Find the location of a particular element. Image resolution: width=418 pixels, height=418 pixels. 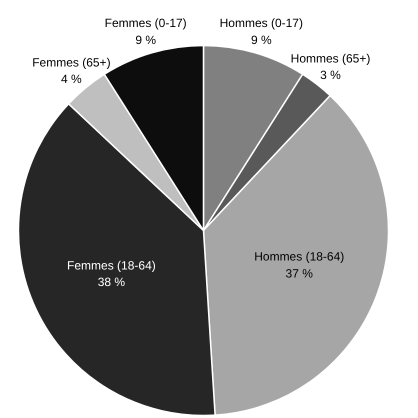

data-label: 38 % is located at coordinates (112, 282).